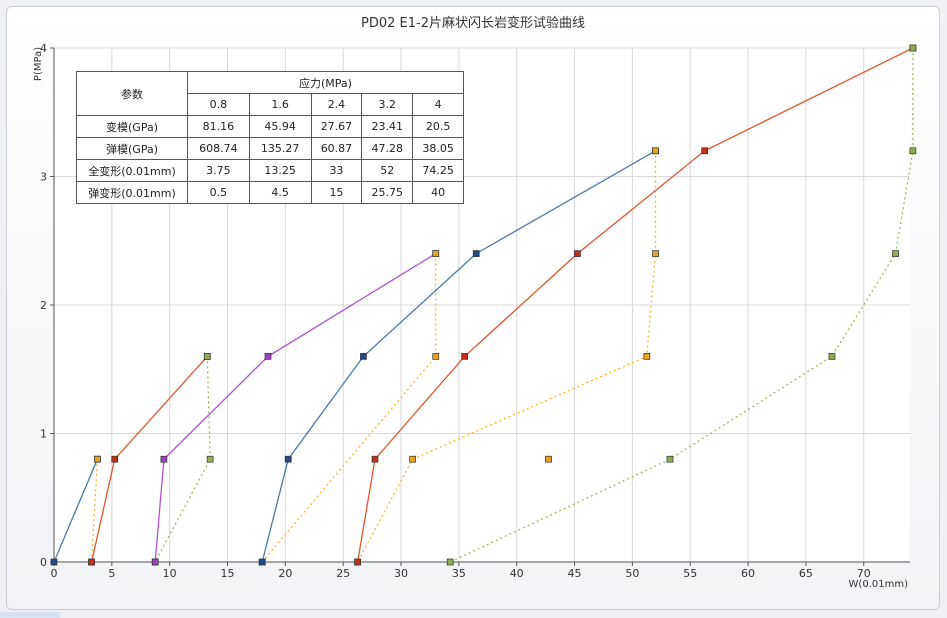  Describe the element at coordinates (218, 170) in the screenshot. I see `table-cell: 3.75` at that location.